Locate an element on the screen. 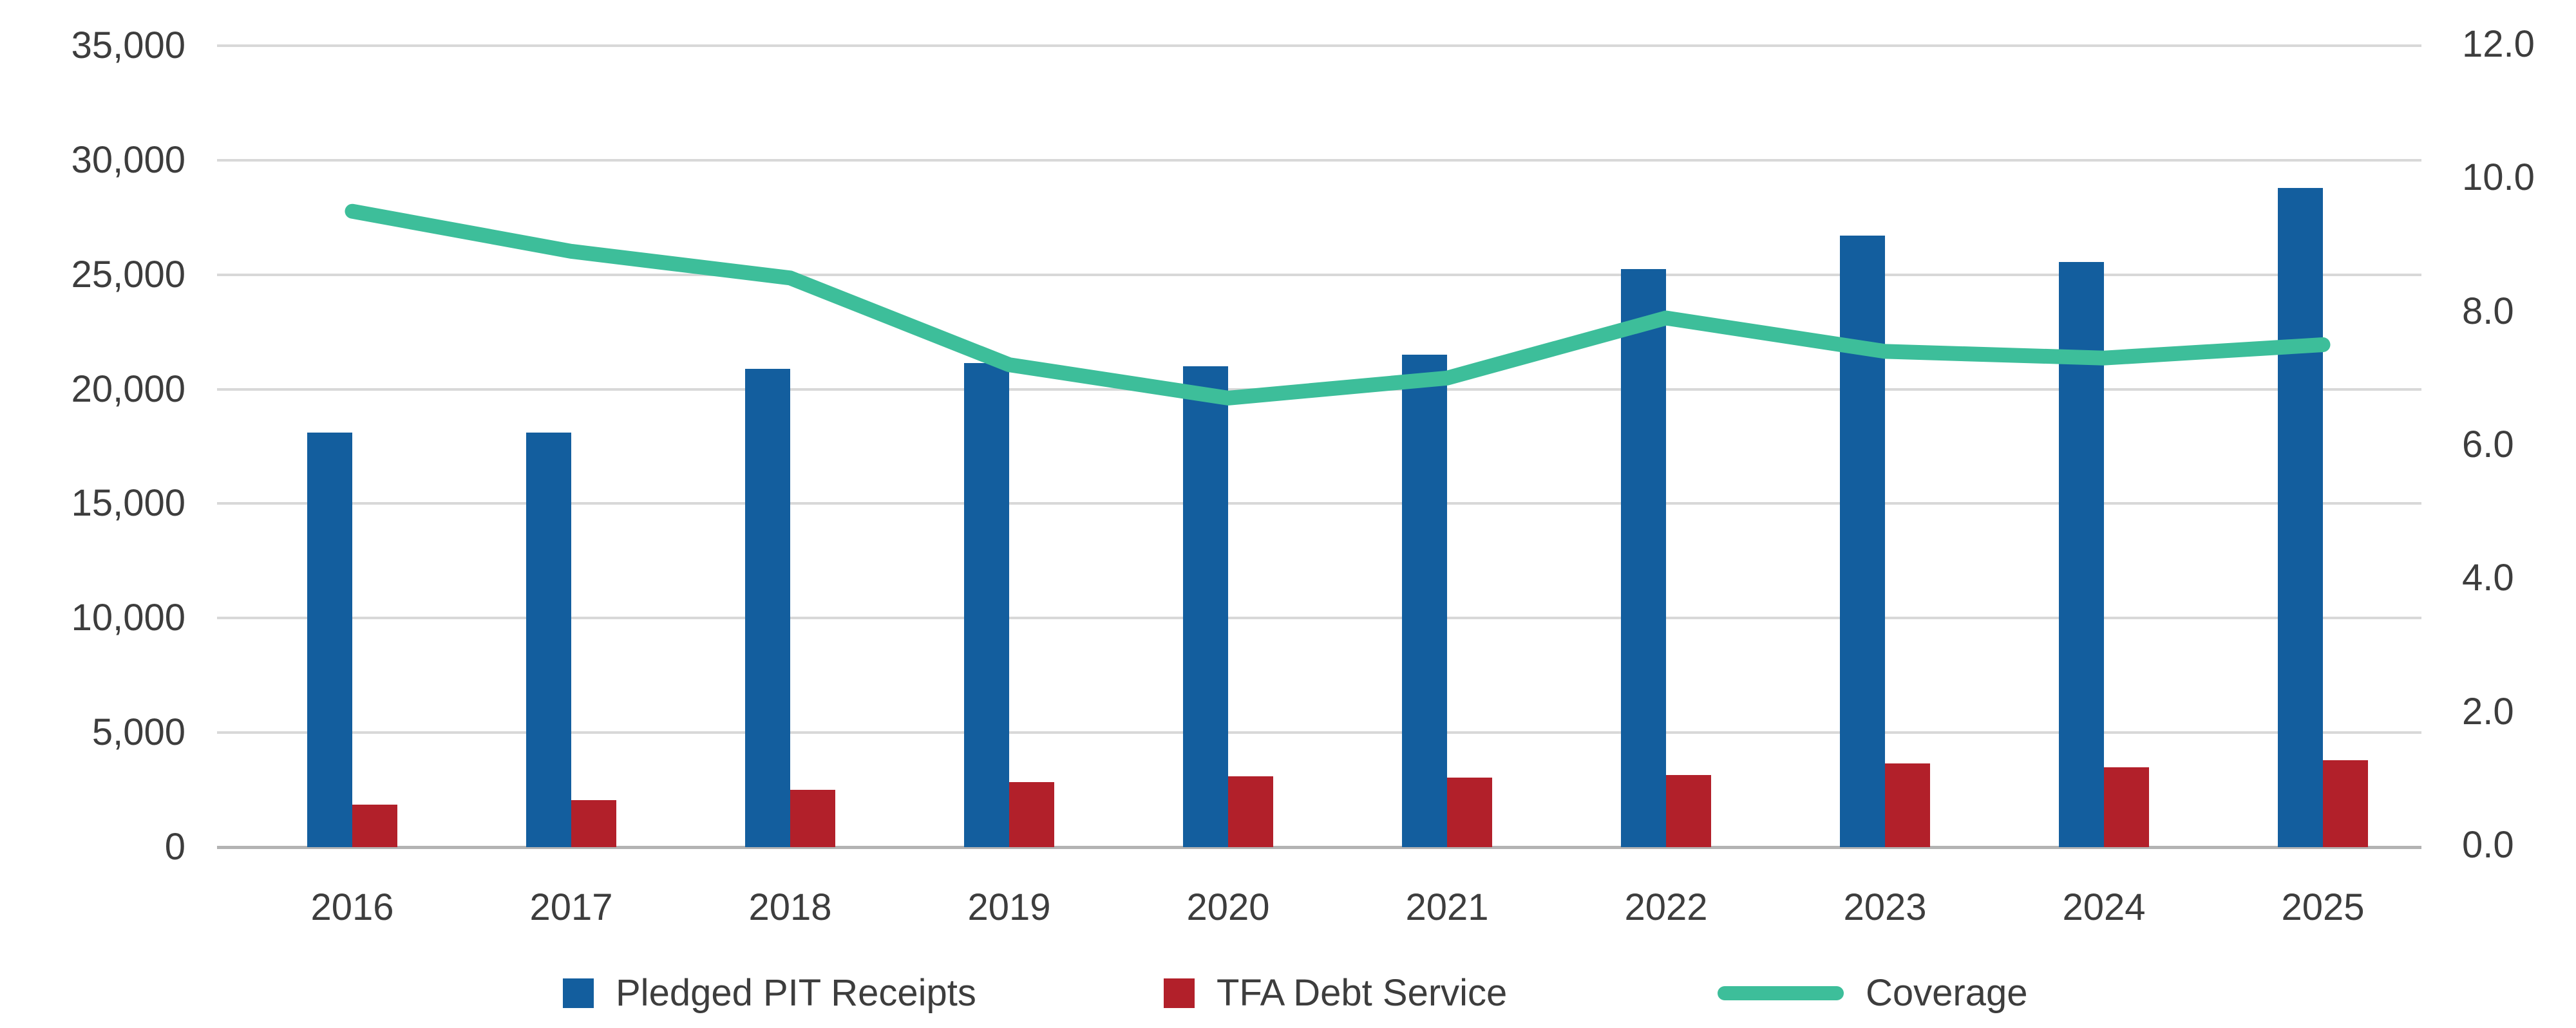 The height and width of the screenshot is (1028, 2576). bar-tfa-debt-service-2019 is located at coordinates (1031, 814).